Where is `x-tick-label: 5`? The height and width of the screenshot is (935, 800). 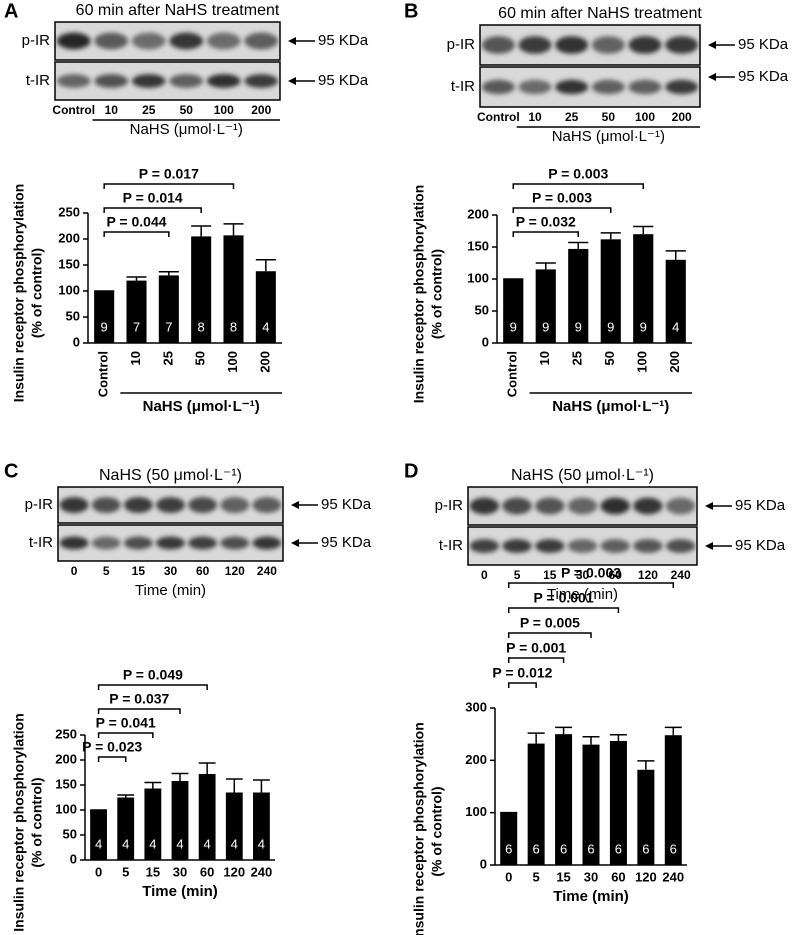 x-tick-label: 5 is located at coordinates (536, 876).